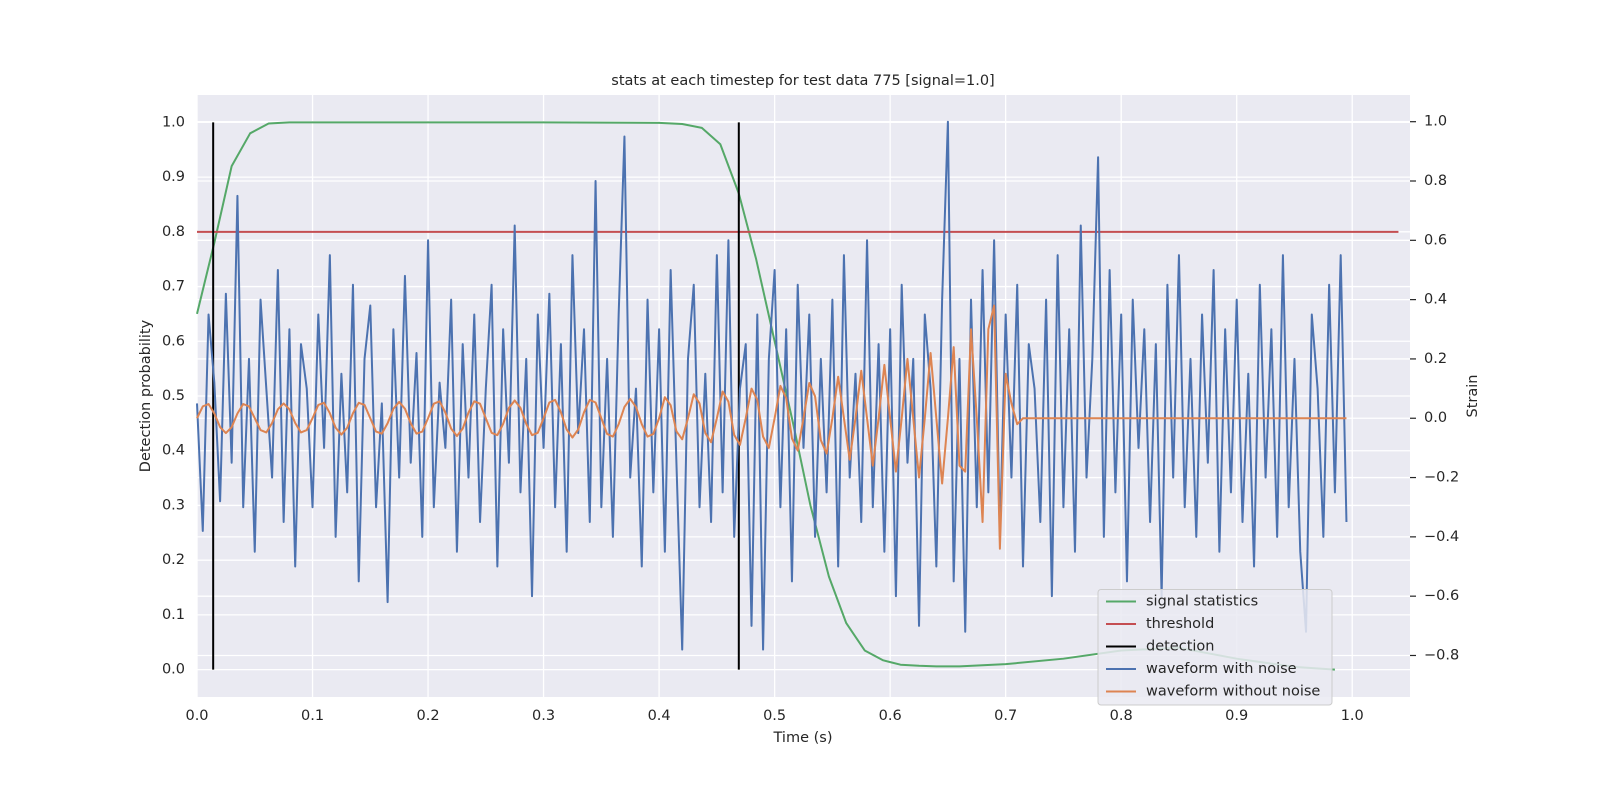  Describe the element at coordinates (1221, 669) in the screenshot. I see `legend-label: waveform with noise` at that location.